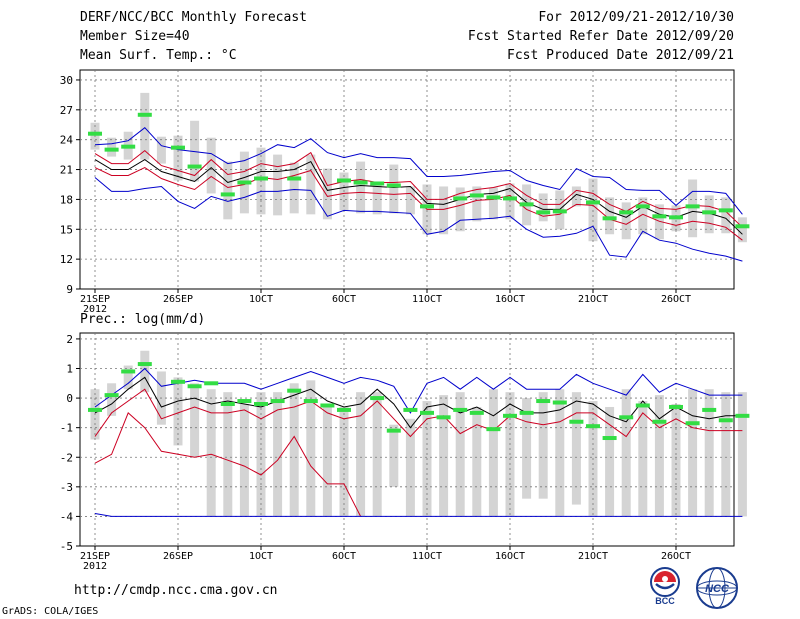 The width and height of the screenshot is (800, 619). I want to click on source-url: http://cmdp.ncc.cma.gov.cn, so click(176, 590).